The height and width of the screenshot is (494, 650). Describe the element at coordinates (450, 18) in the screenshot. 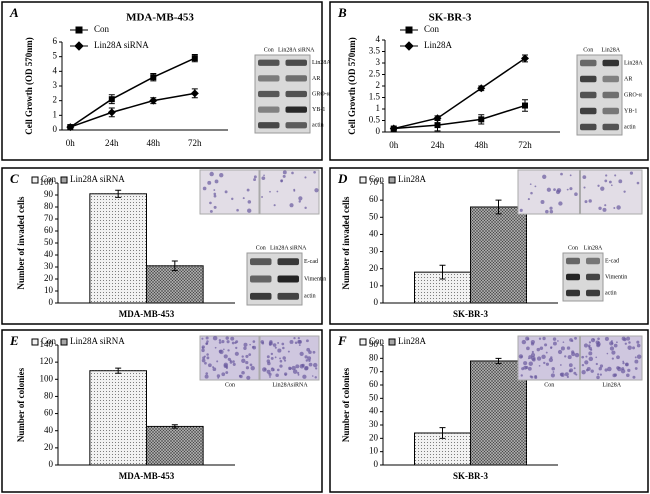

I see `chart-title: SK-BR-3` at that location.